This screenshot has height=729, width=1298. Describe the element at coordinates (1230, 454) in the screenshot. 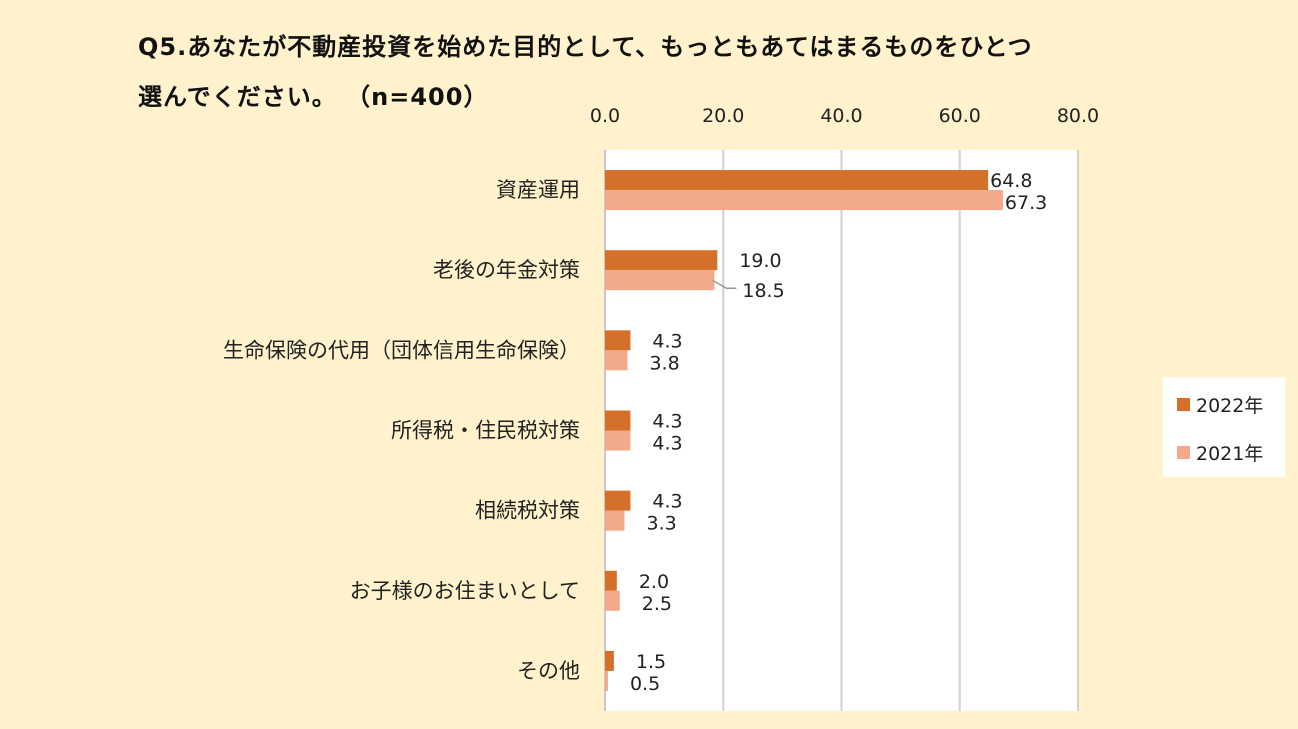

I see `legend-label-2021: 2021年` at that location.